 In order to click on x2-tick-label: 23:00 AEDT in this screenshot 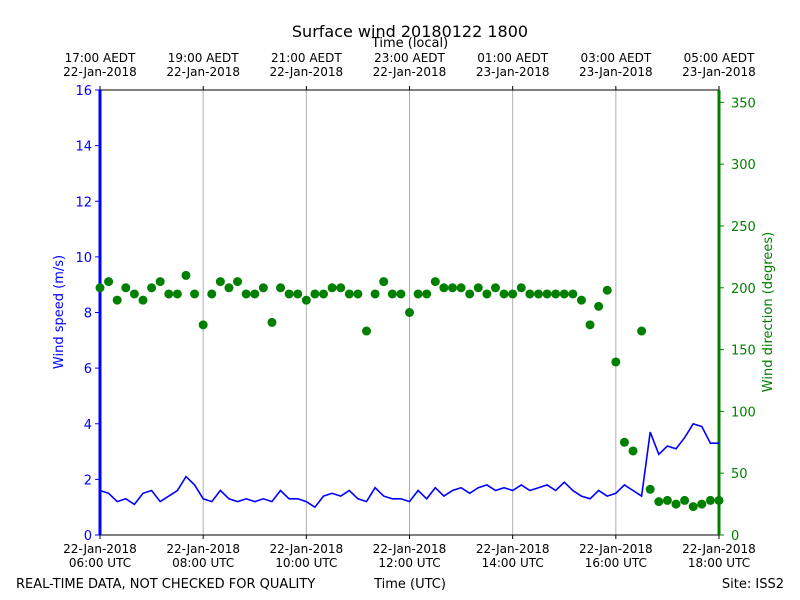, I will do `click(409, 58)`.